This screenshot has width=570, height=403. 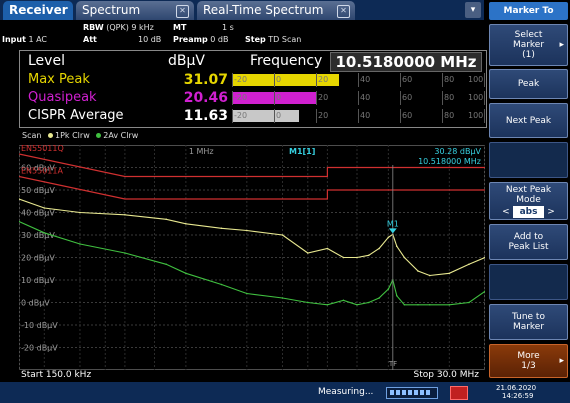 What do you see at coordinates (39, 348) in the screenshot?
I see `y-tick-label: -20 dBµV` at bounding box center [39, 348].